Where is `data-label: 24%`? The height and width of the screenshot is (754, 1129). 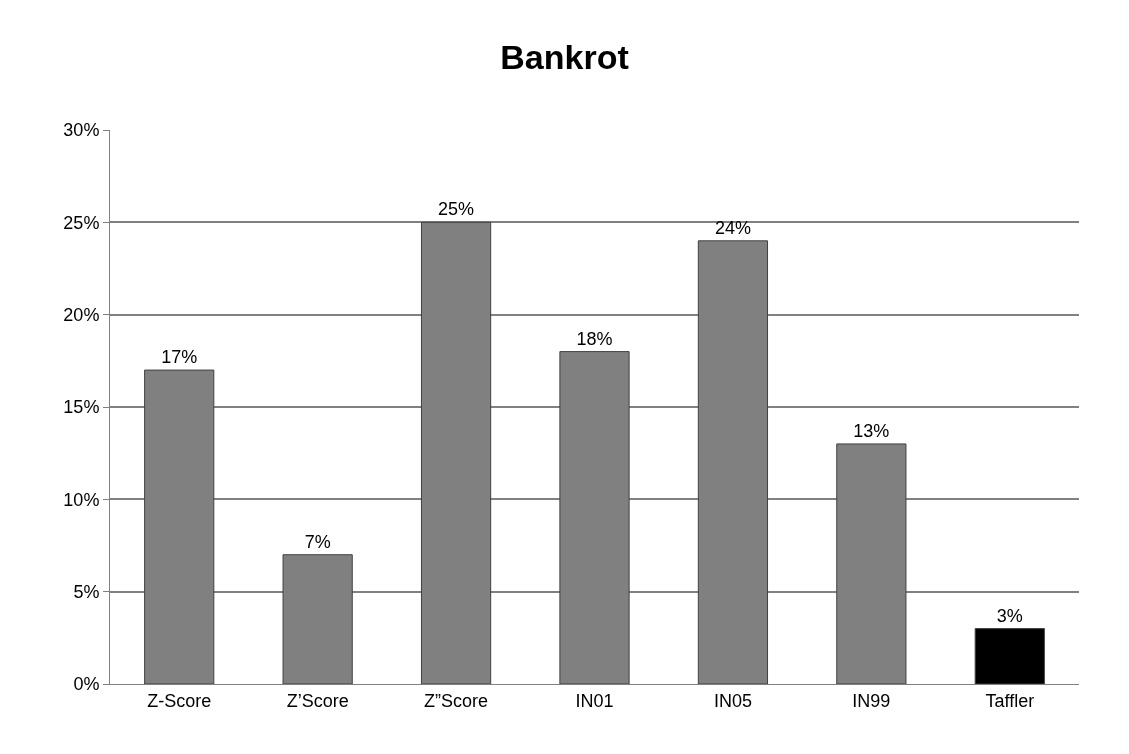
data-label: 24% is located at coordinates (732, 227).